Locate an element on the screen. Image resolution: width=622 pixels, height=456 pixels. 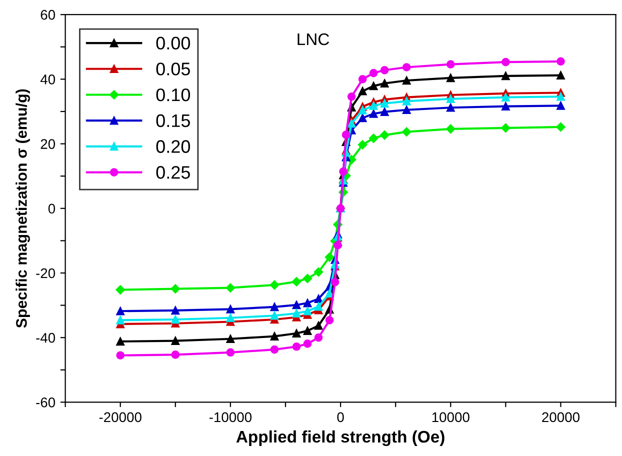
y-tick-label: -40 is located at coordinates (46, 337).